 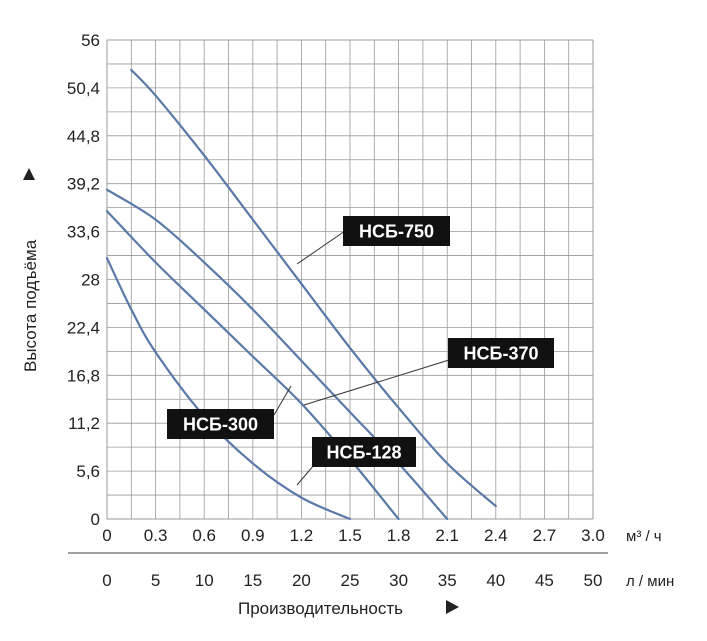 I want to click on x-tick-label-m3h: 0.3, so click(x=156, y=535).